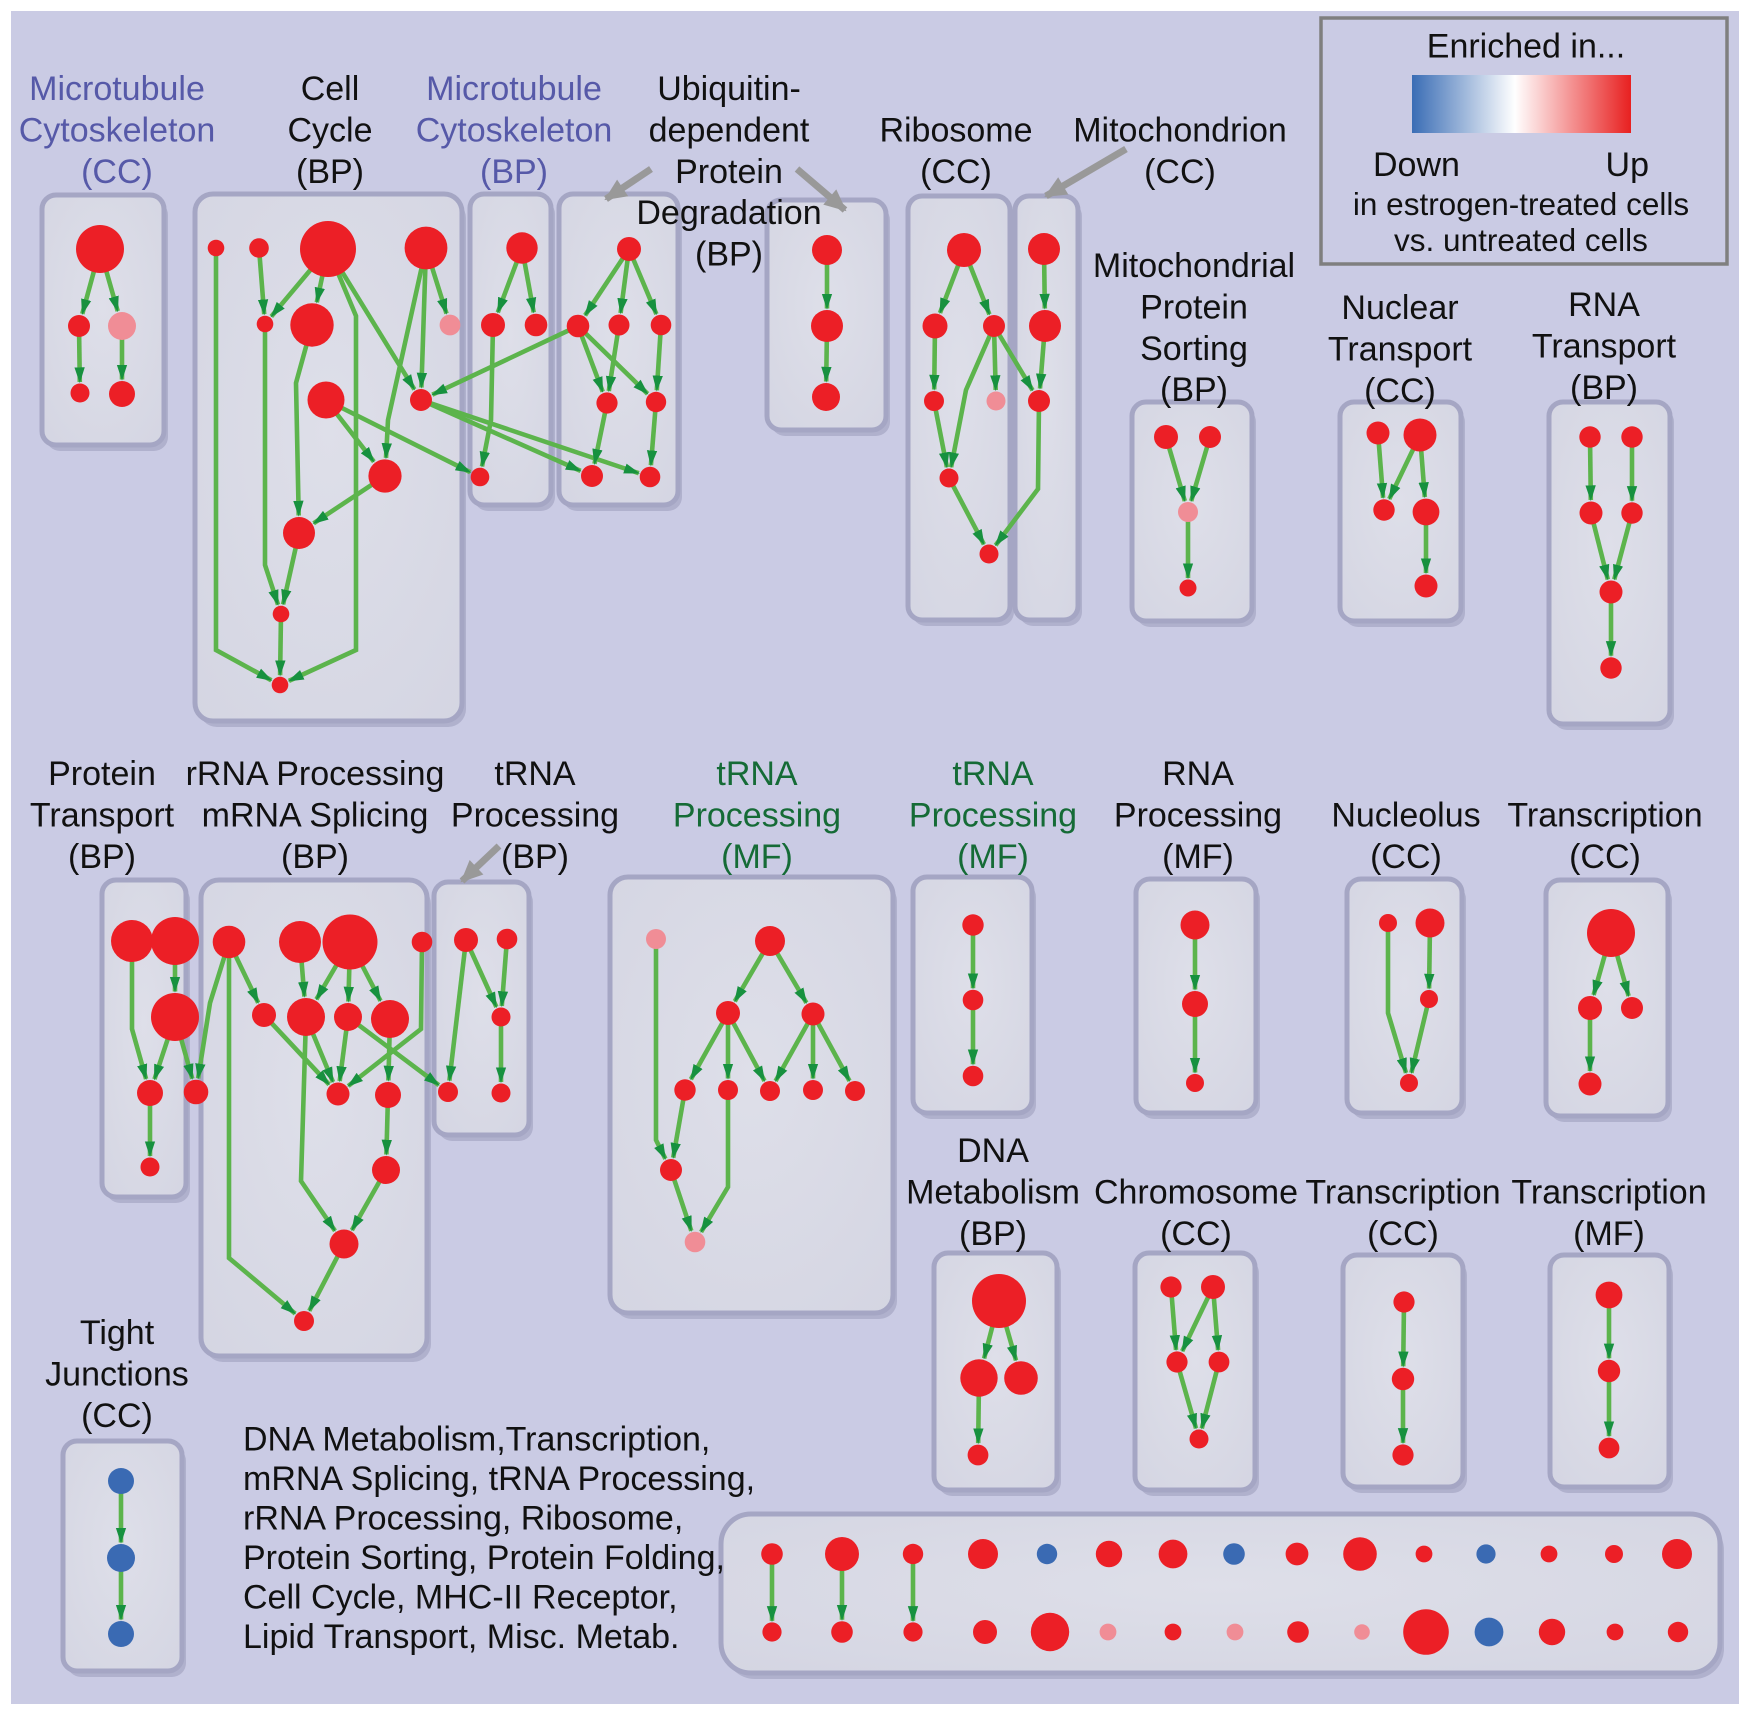 This screenshot has width=1750, height=1720. What do you see at coordinates (117, 1333) in the screenshot?
I see `svg-text: Tight` at bounding box center [117, 1333].